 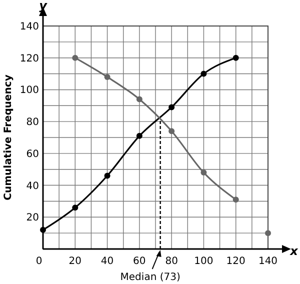 I want to click on y-tick-label: 100, so click(x=29, y=90).